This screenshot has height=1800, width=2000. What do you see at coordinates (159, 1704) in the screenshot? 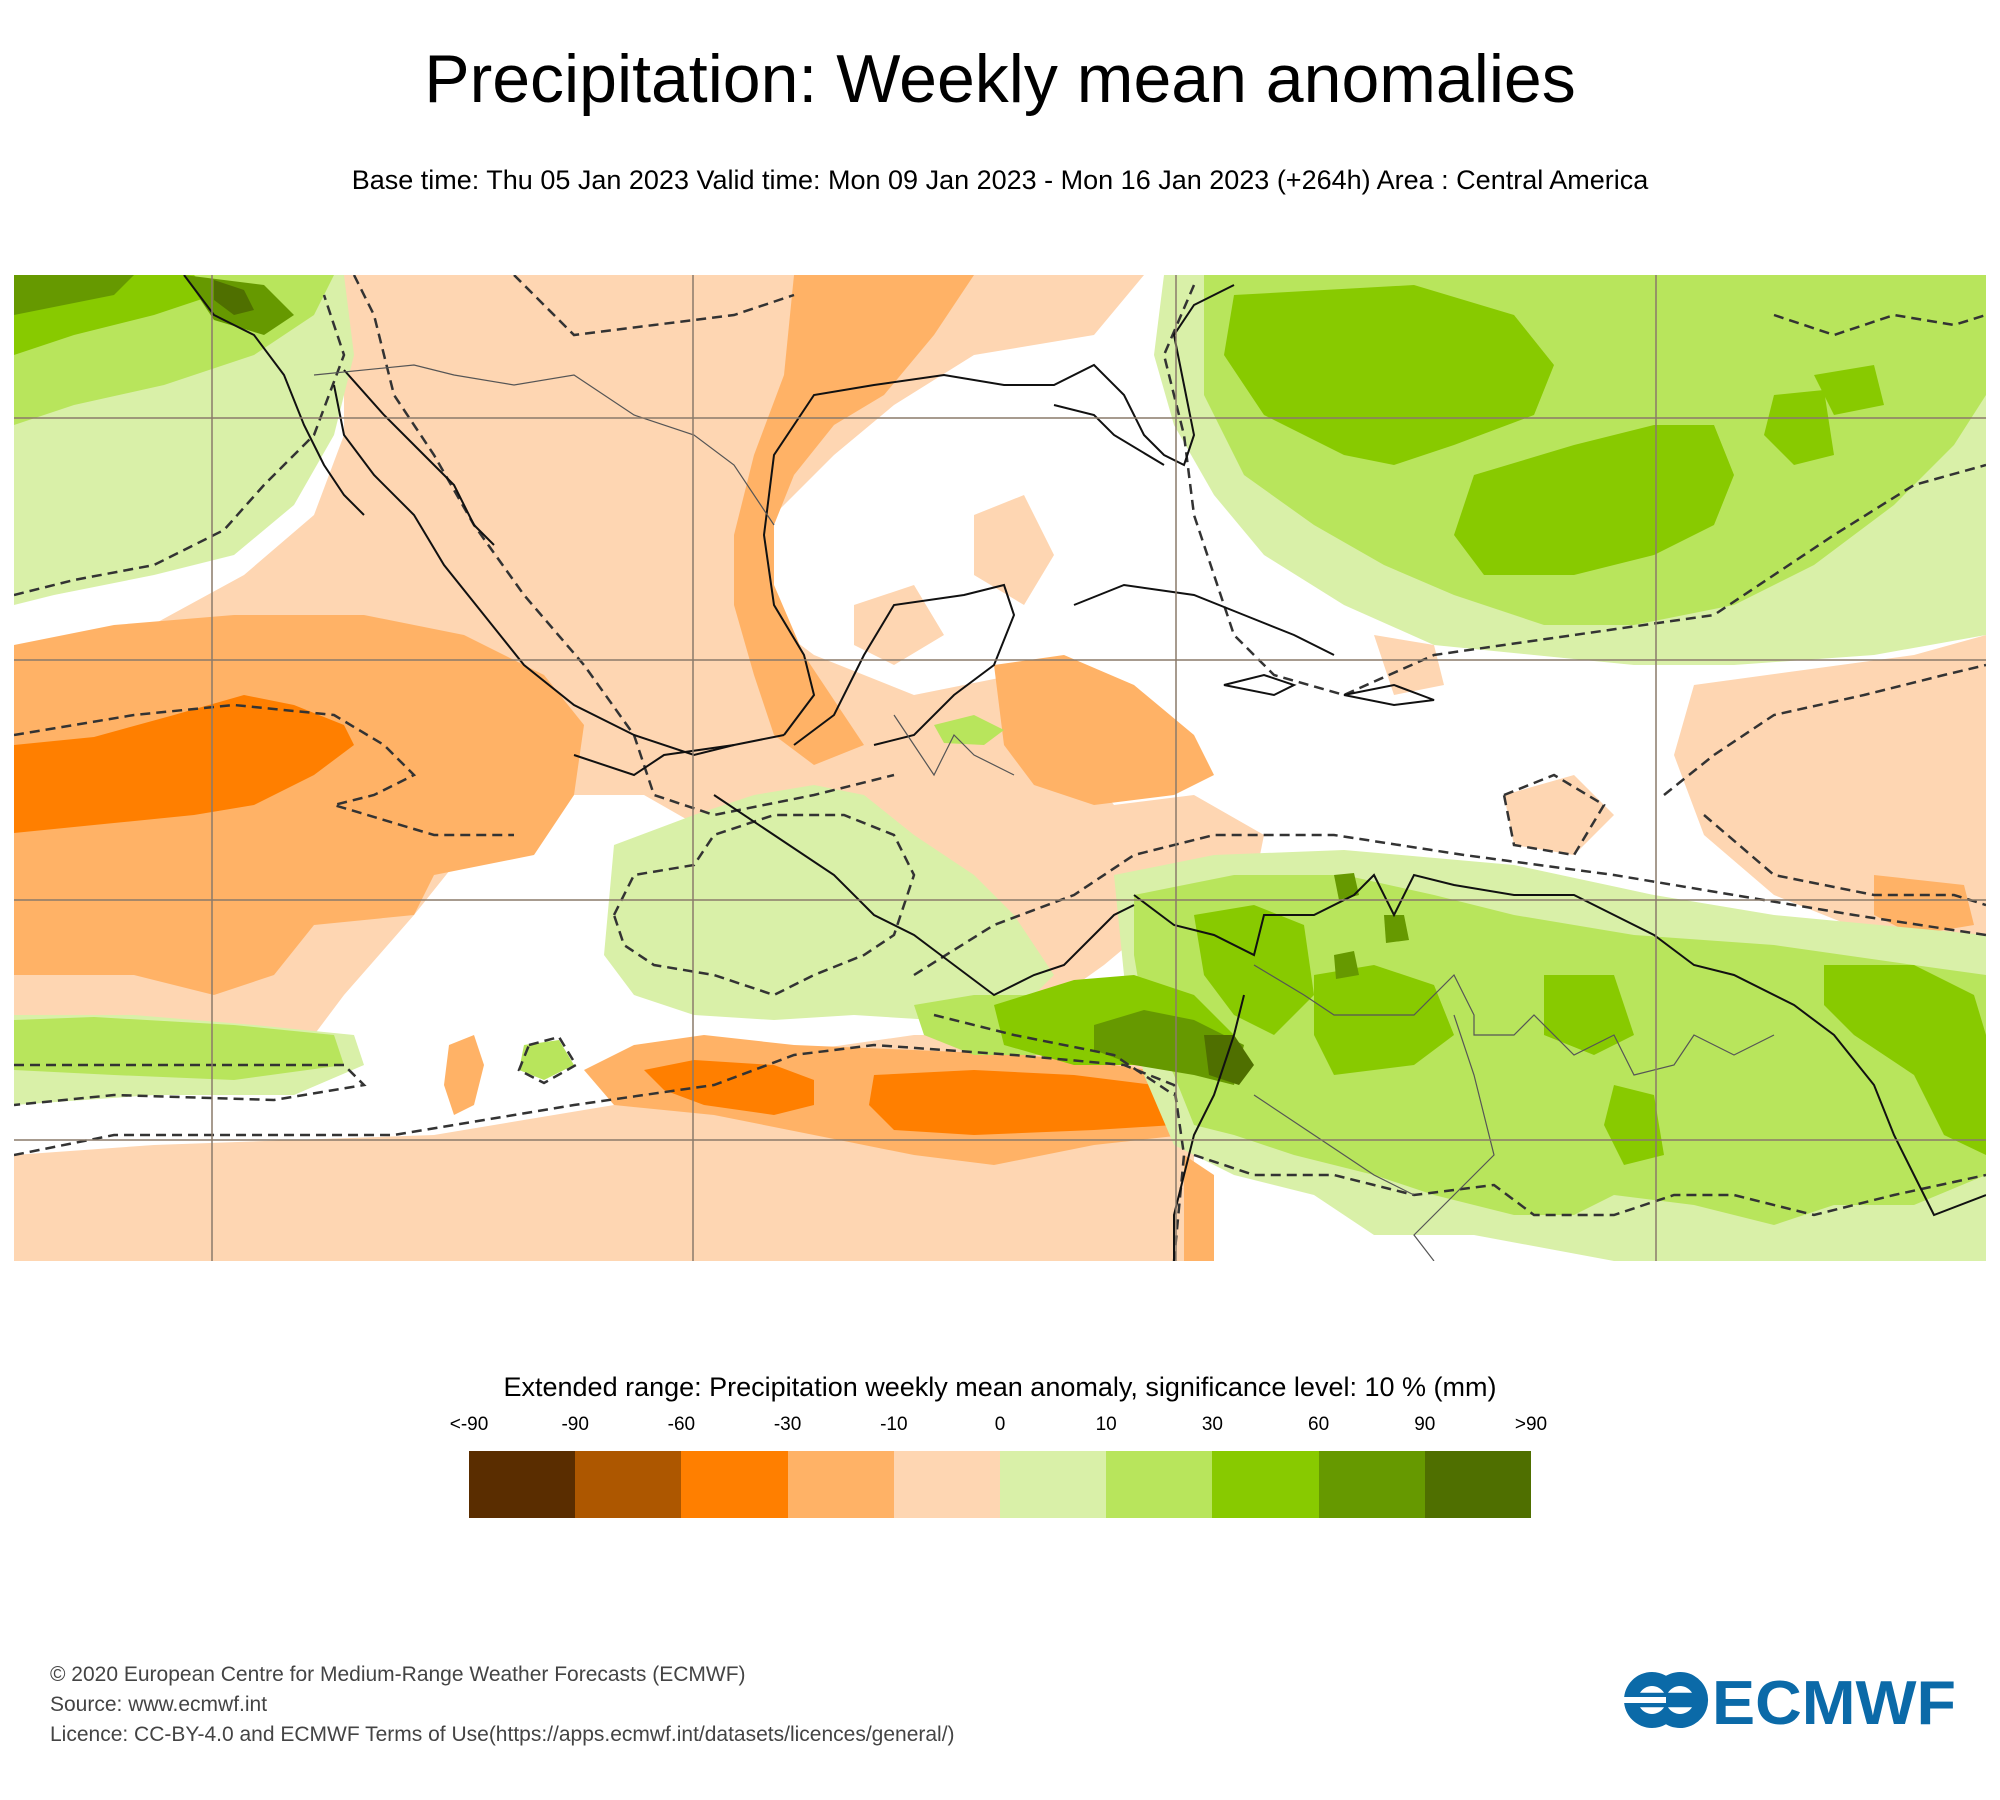
I see `footer-source: Source: www.ecmwf.int` at bounding box center [159, 1704].